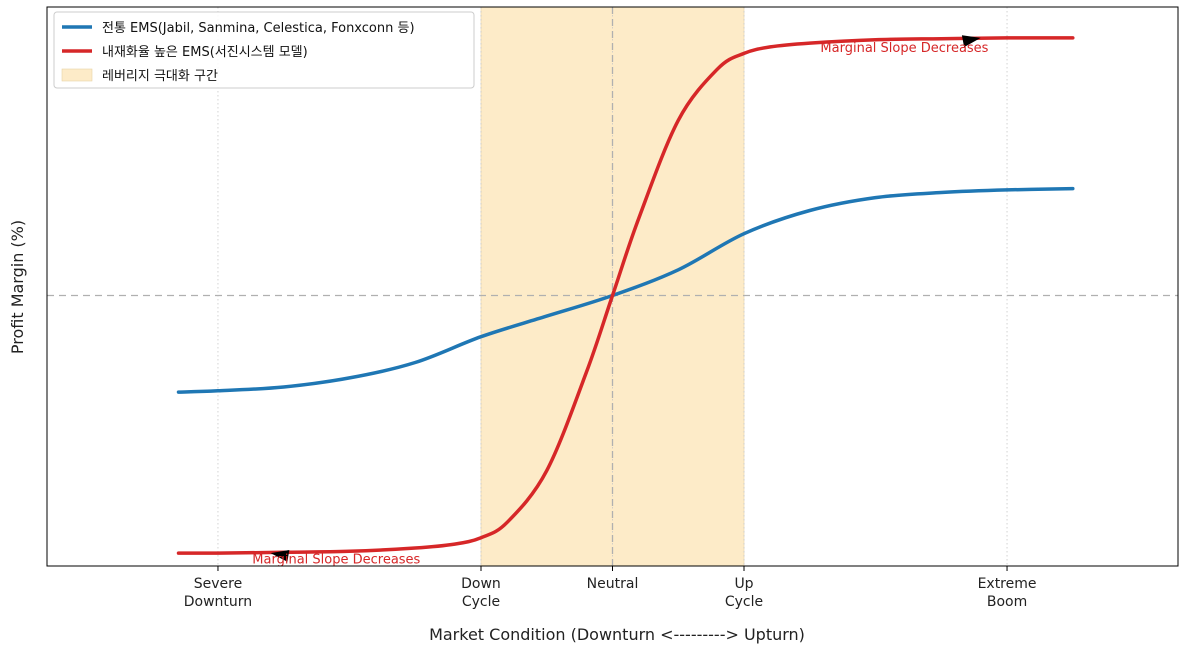 Image resolution: width=1194 pixels, height=648 pixels. I want to click on x-tick-label: Down, so click(481, 584).